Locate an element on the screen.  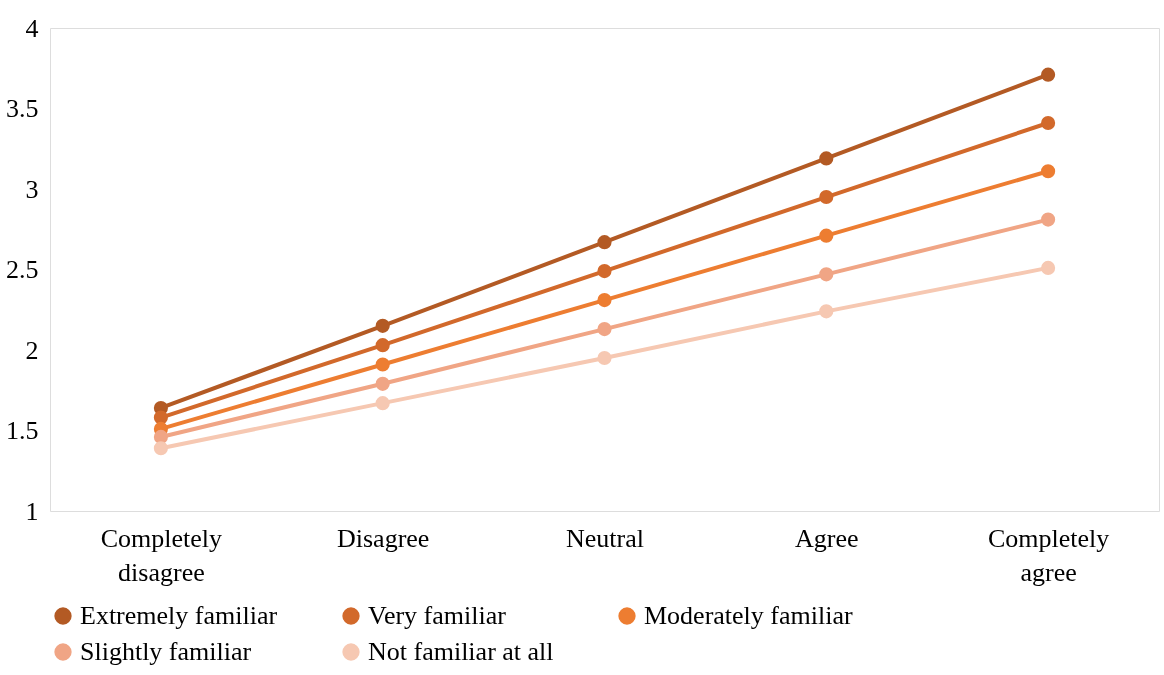
x-tick-label: Disagree is located at coordinates (383, 538).